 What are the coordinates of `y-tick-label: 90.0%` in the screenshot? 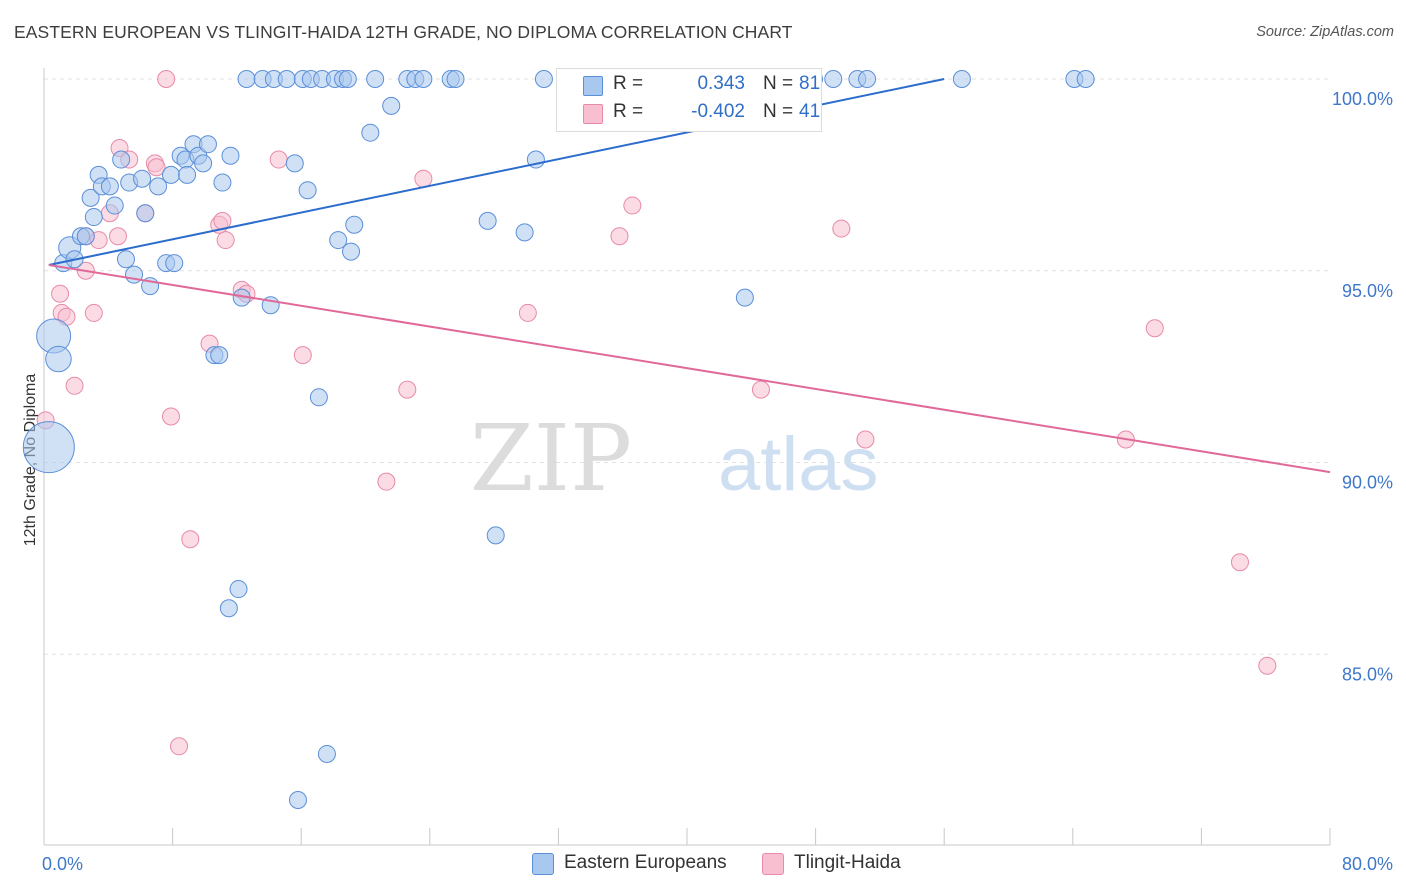 It's located at (1367, 483).